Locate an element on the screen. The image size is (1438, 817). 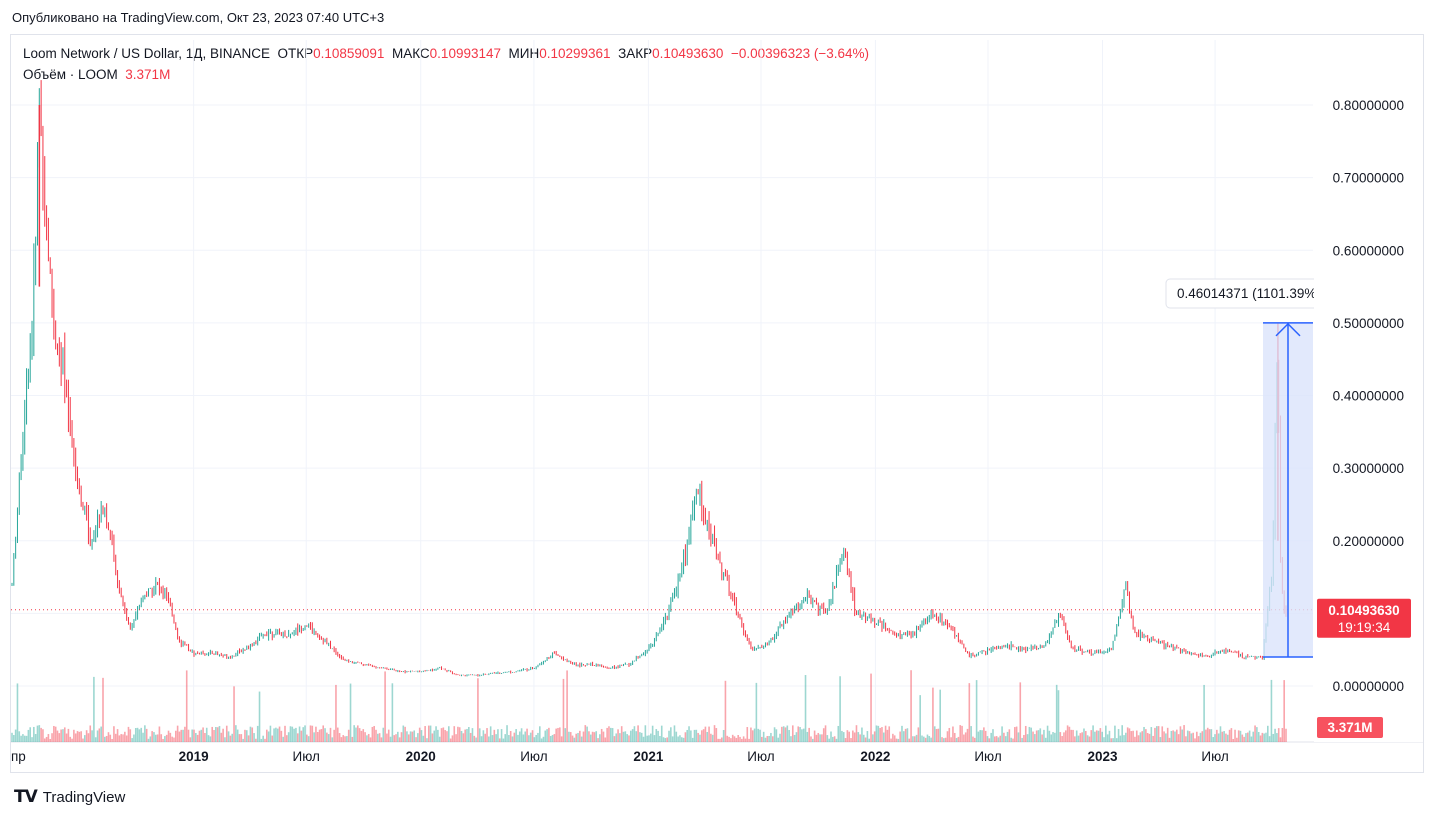
symbol-title: Loom Network / US Dollar, 1Д, BINANCE is located at coordinates (146, 53).